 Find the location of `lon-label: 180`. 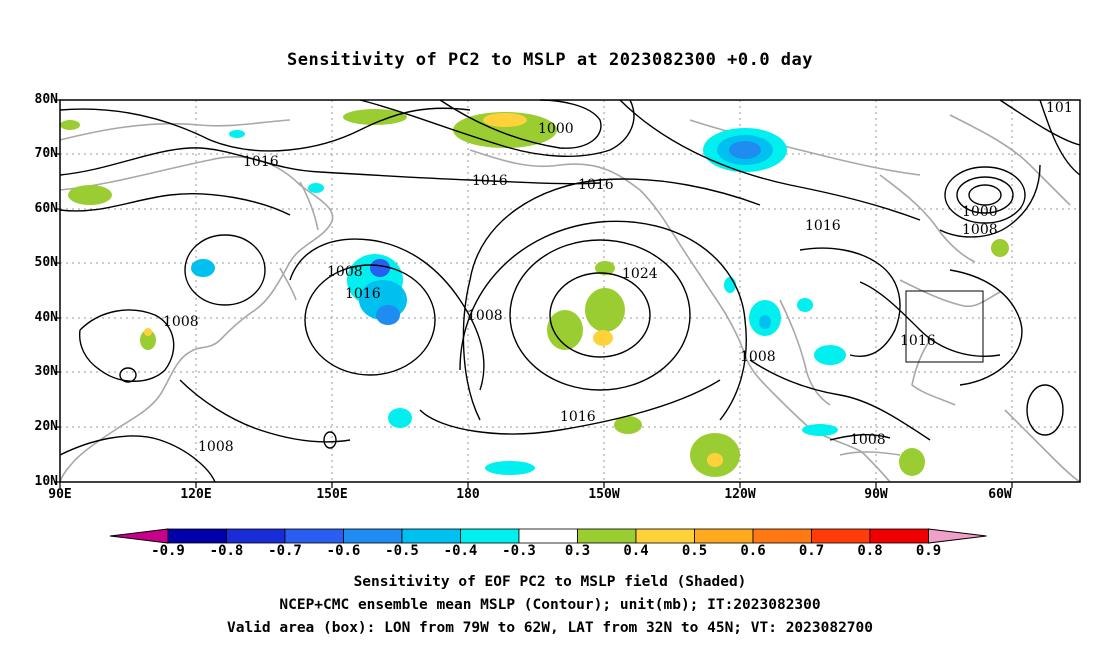

lon-label: 180 is located at coordinates (468, 494).